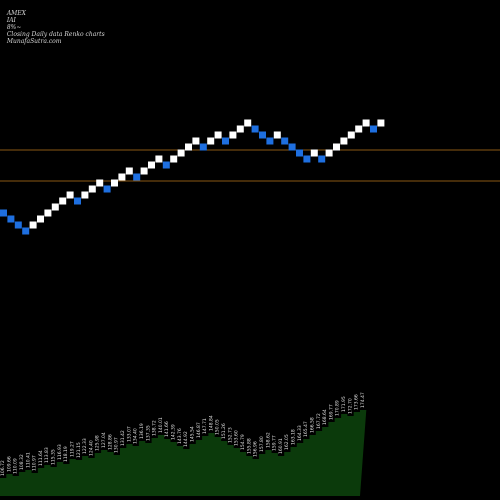 This screenshot has width=500, height=500. Describe the element at coordinates (256, 449) in the screenshot. I see `volume-label-40: 156.96` at that location.